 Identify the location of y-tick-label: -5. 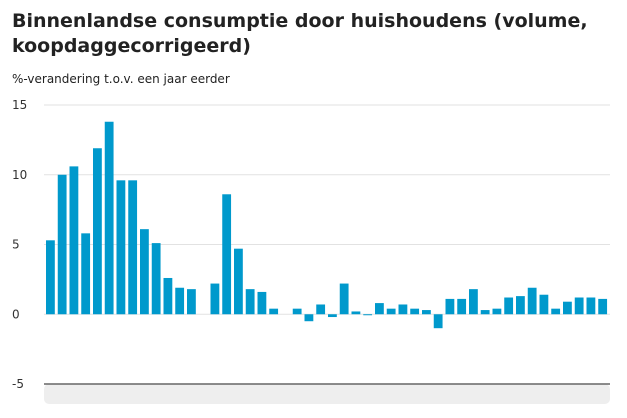
(18, 384).